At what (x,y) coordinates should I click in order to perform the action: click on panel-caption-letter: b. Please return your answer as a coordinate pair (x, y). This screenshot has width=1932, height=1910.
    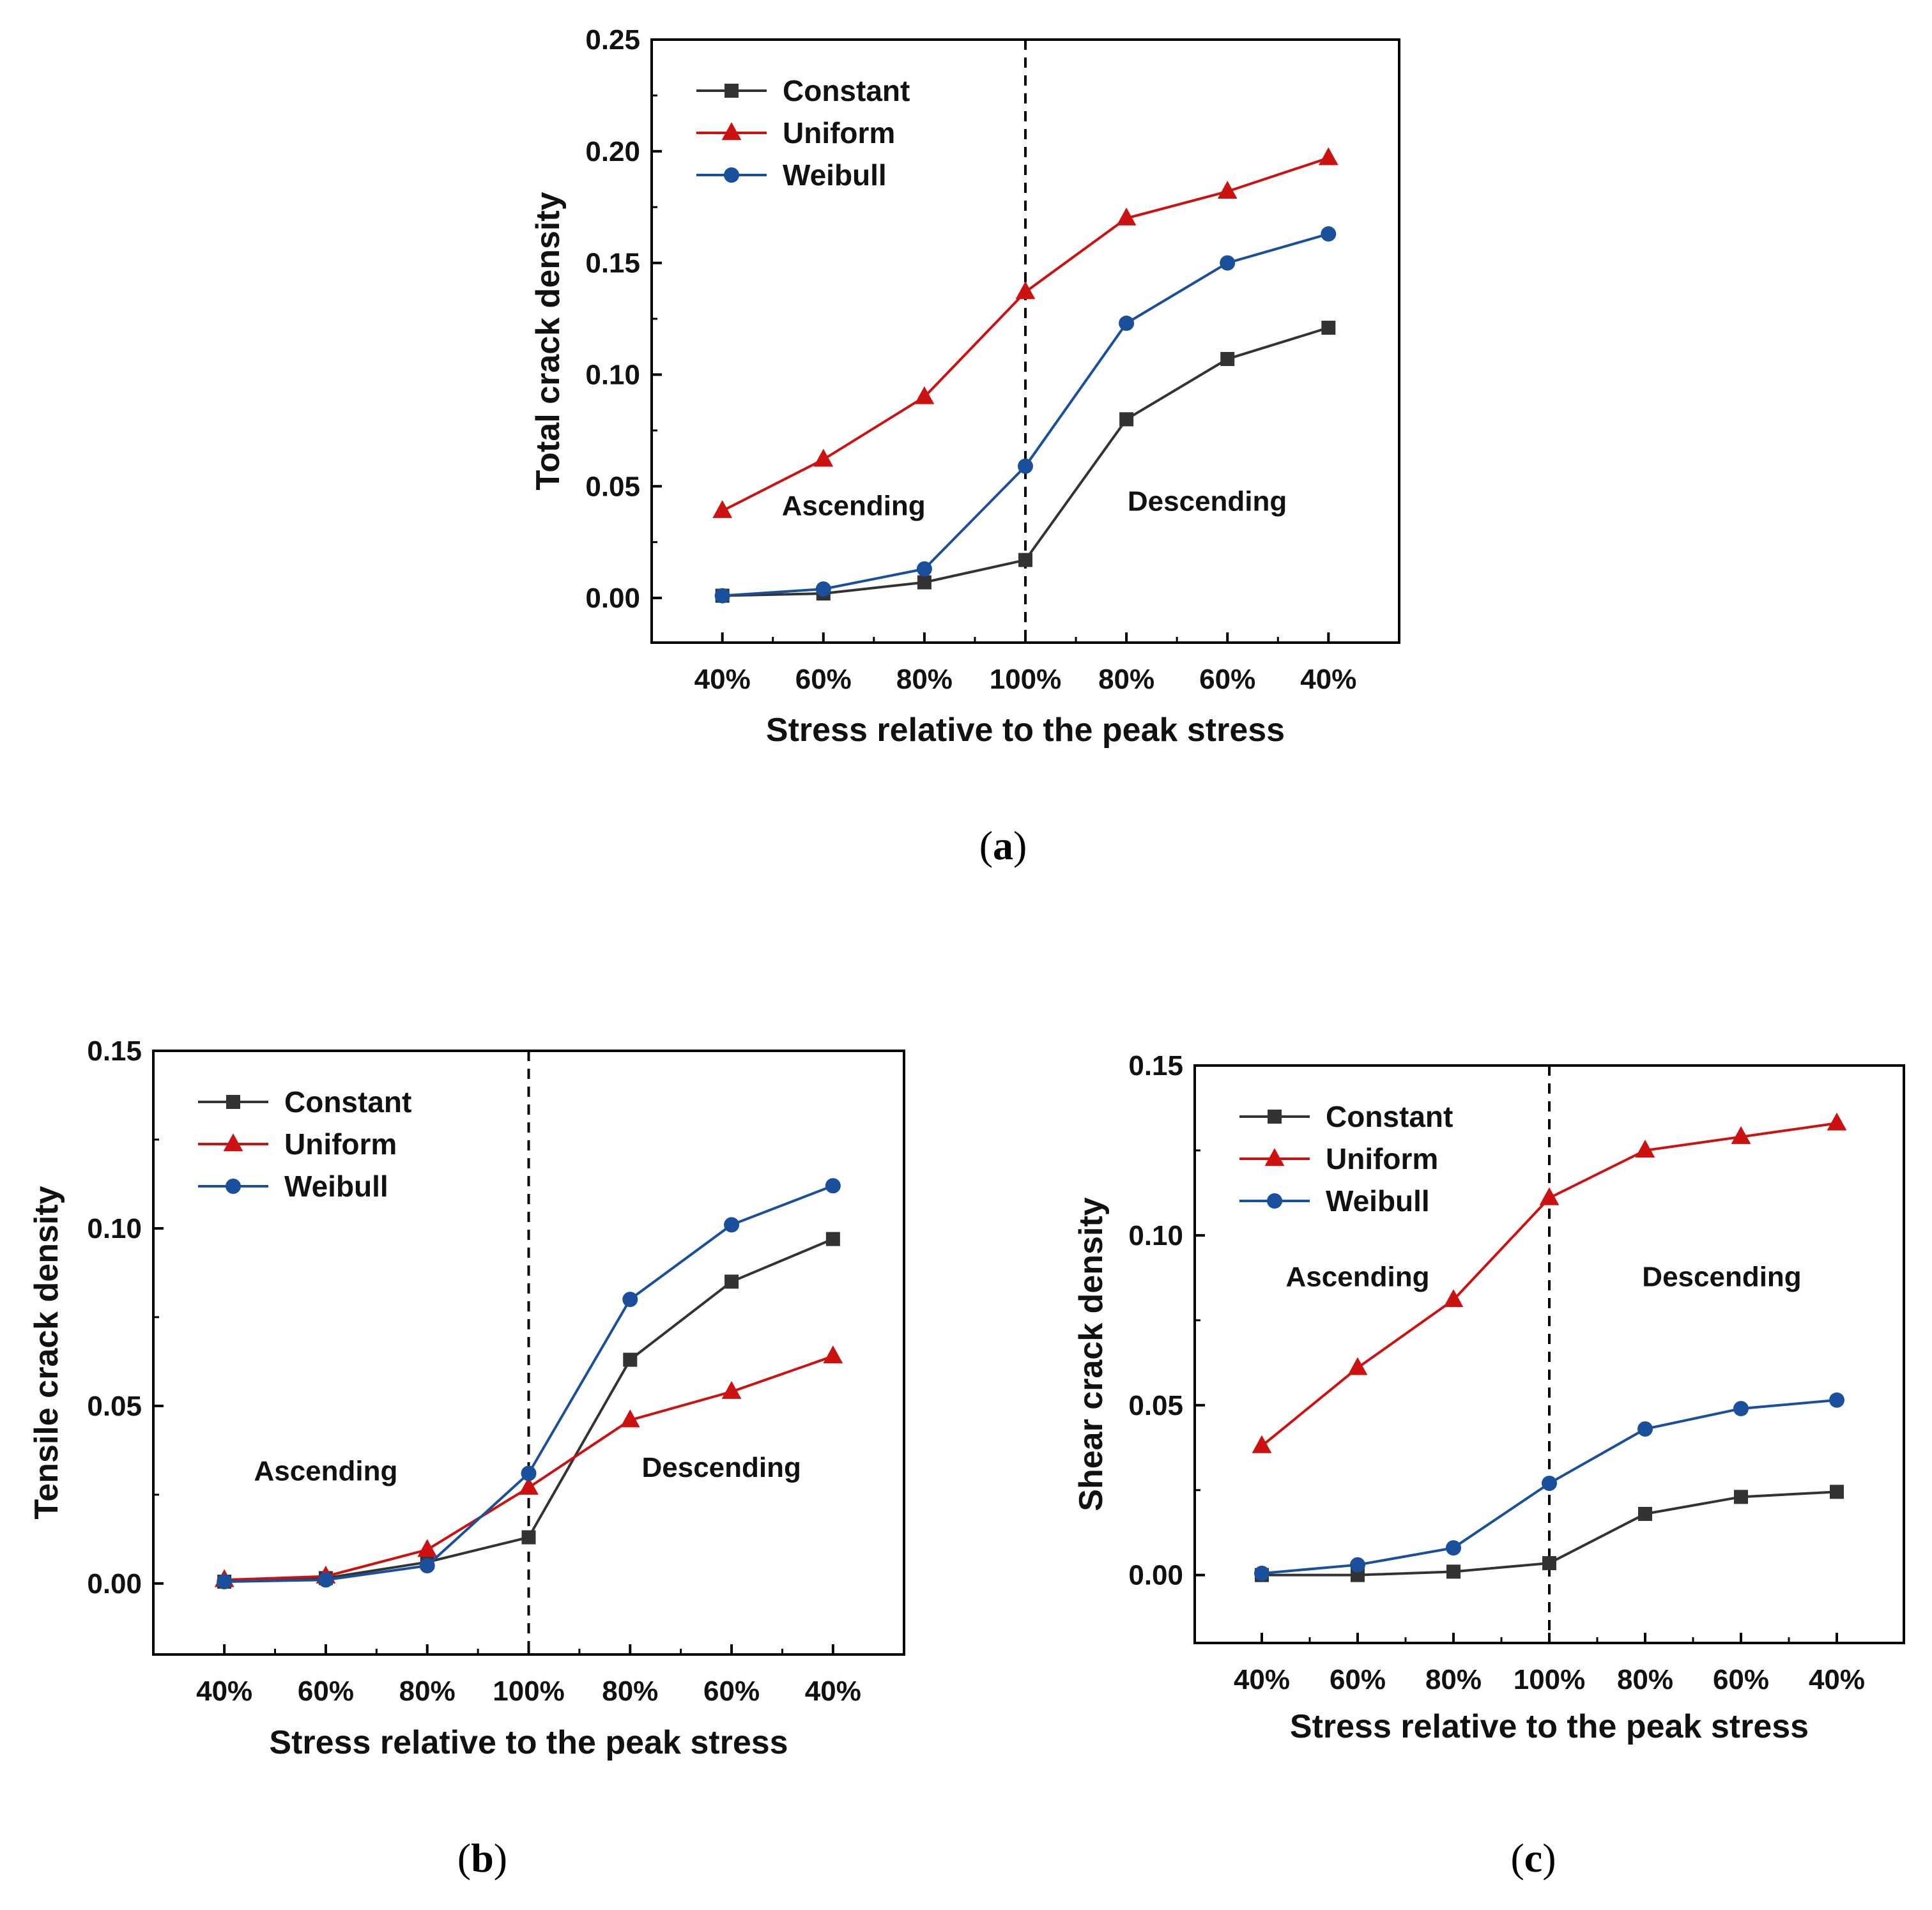
    Looking at the image, I should click on (482, 1858).